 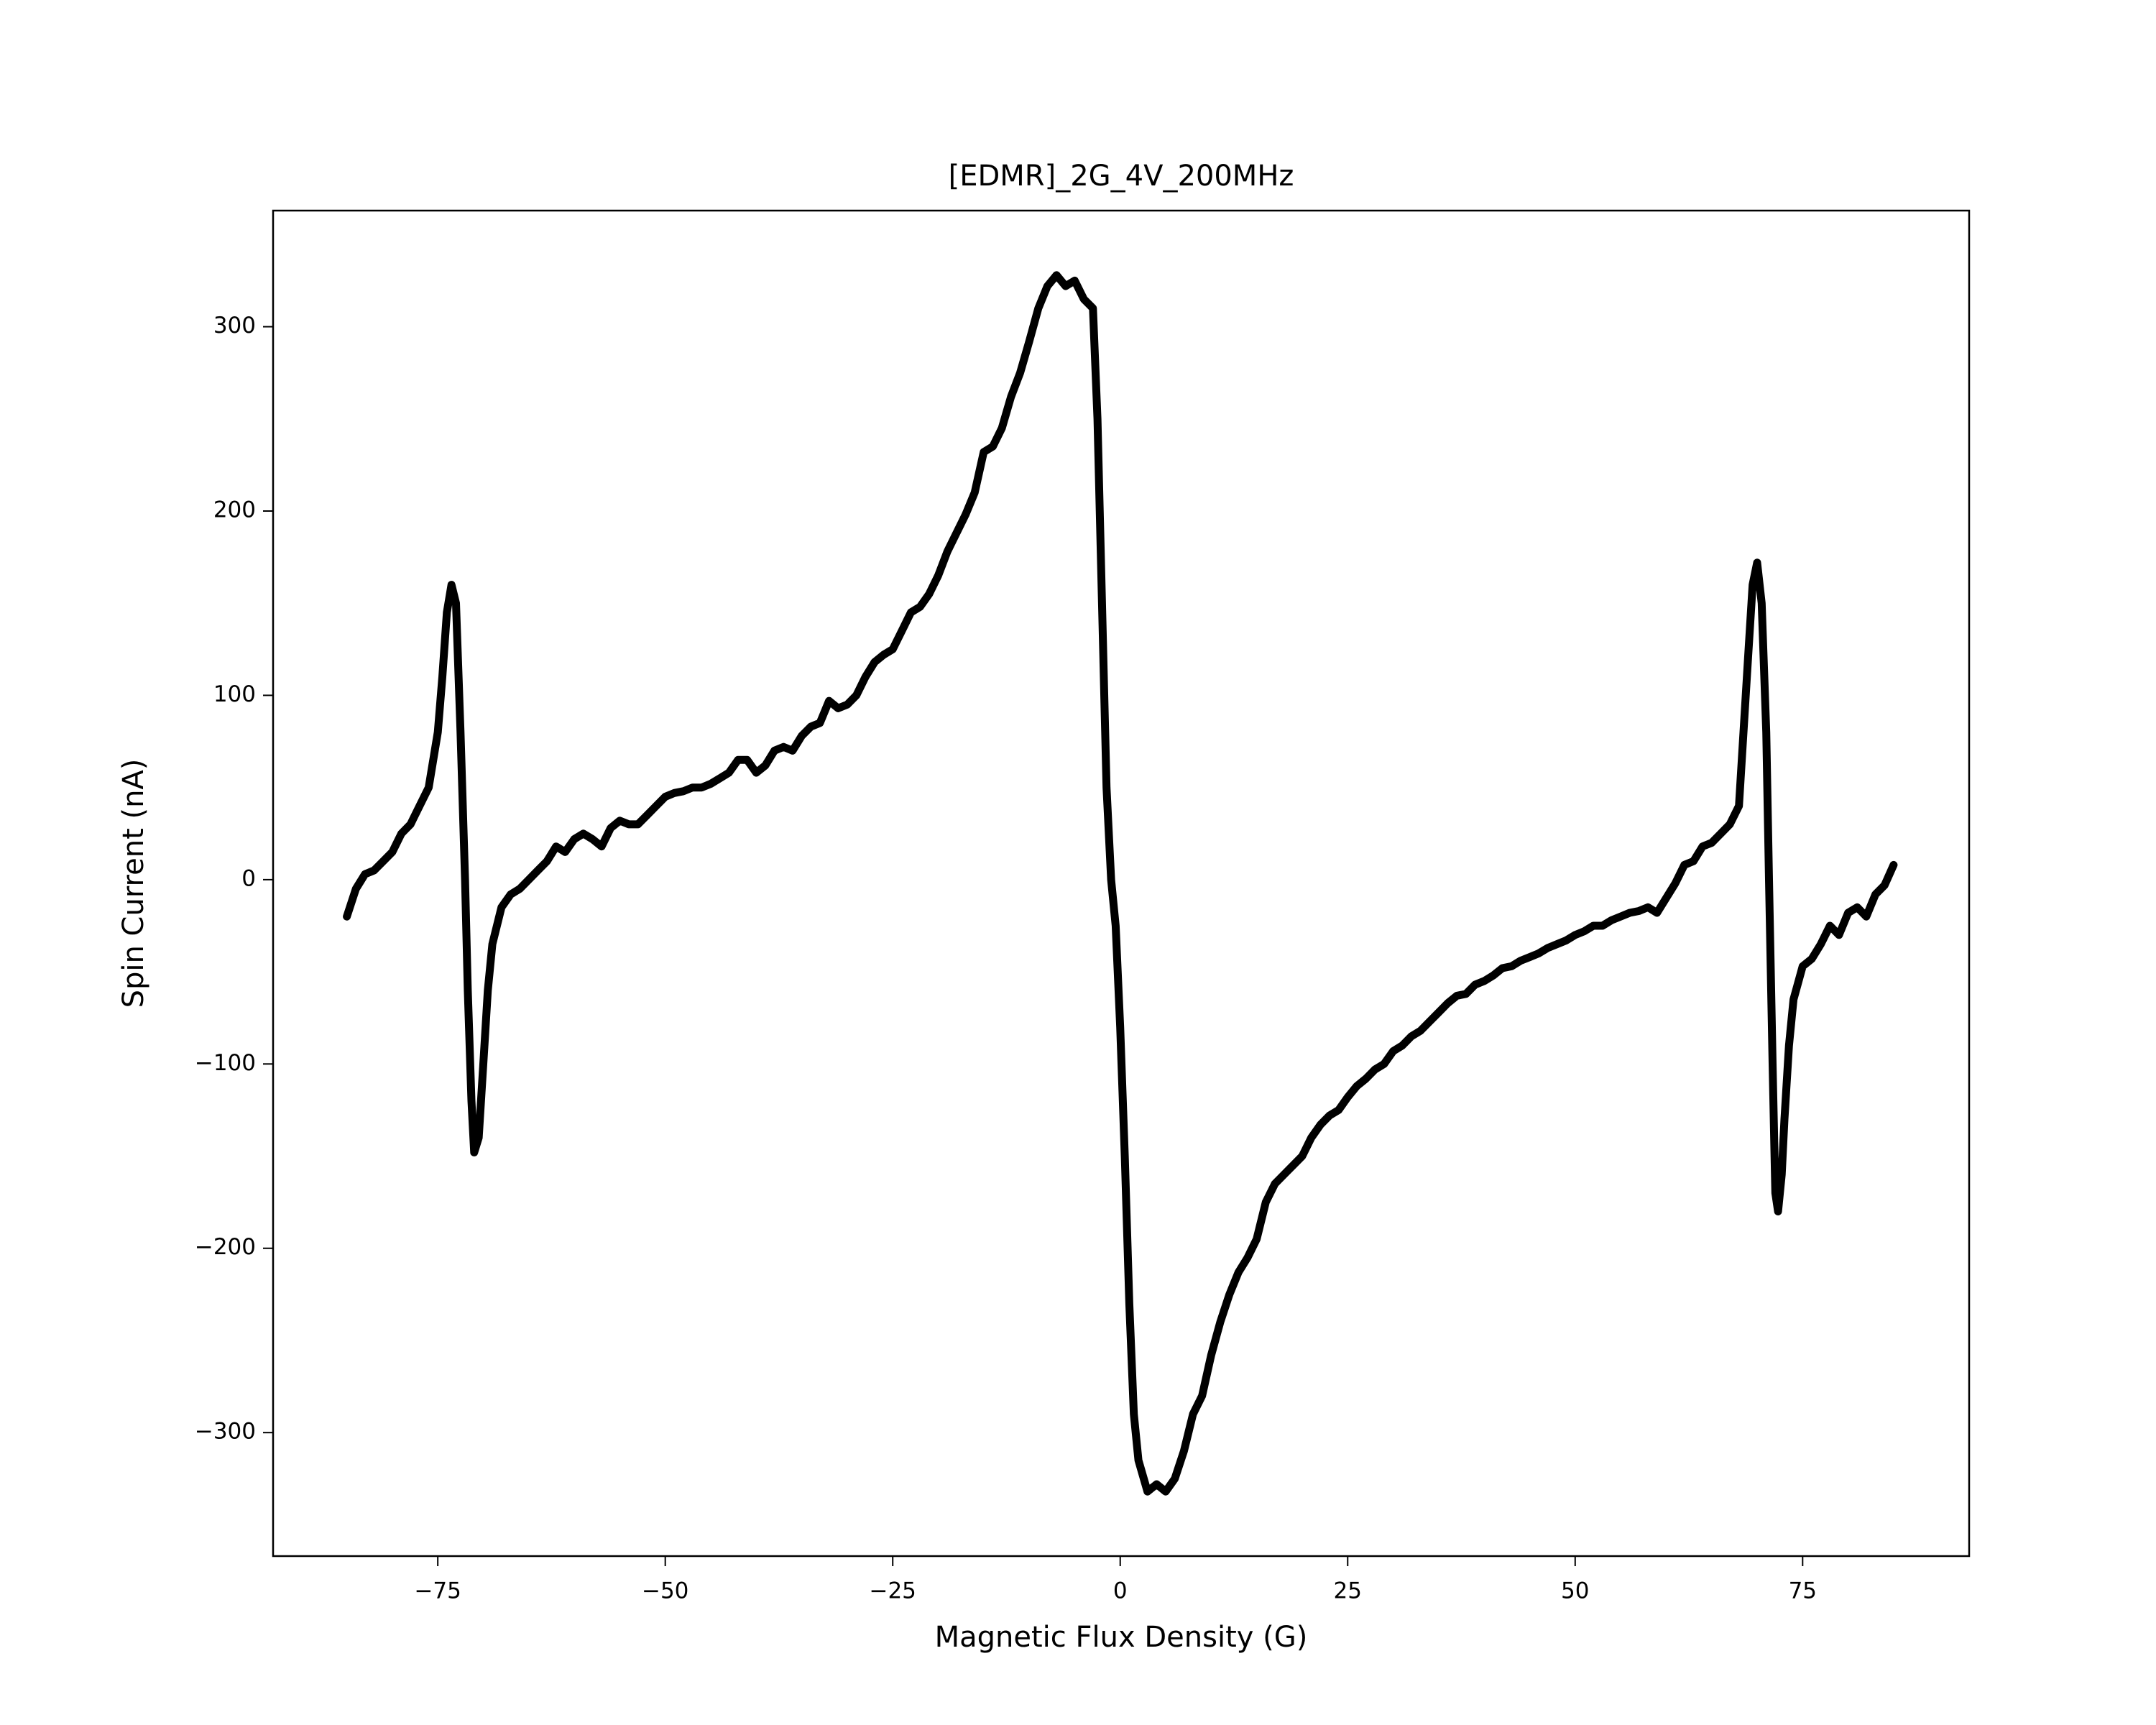 I want to click on x-axis-label: Magnetic Flux Density (G), so click(x=1121, y=1637).